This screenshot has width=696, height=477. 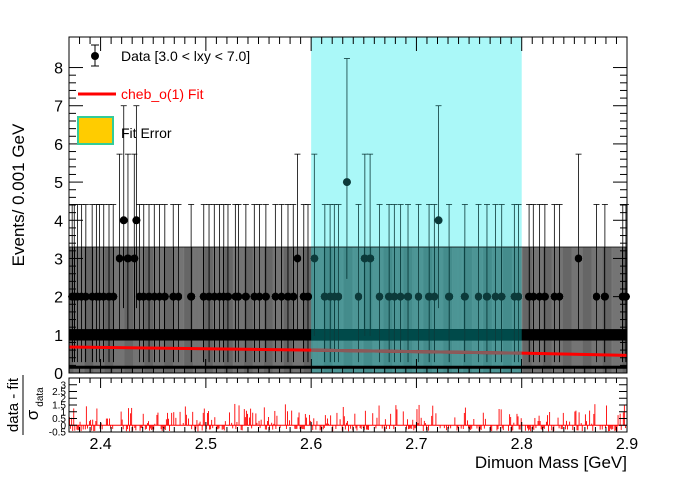 What do you see at coordinates (522, 444) in the screenshot?
I see `x-tick-label: 2.8` at bounding box center [522, 444].